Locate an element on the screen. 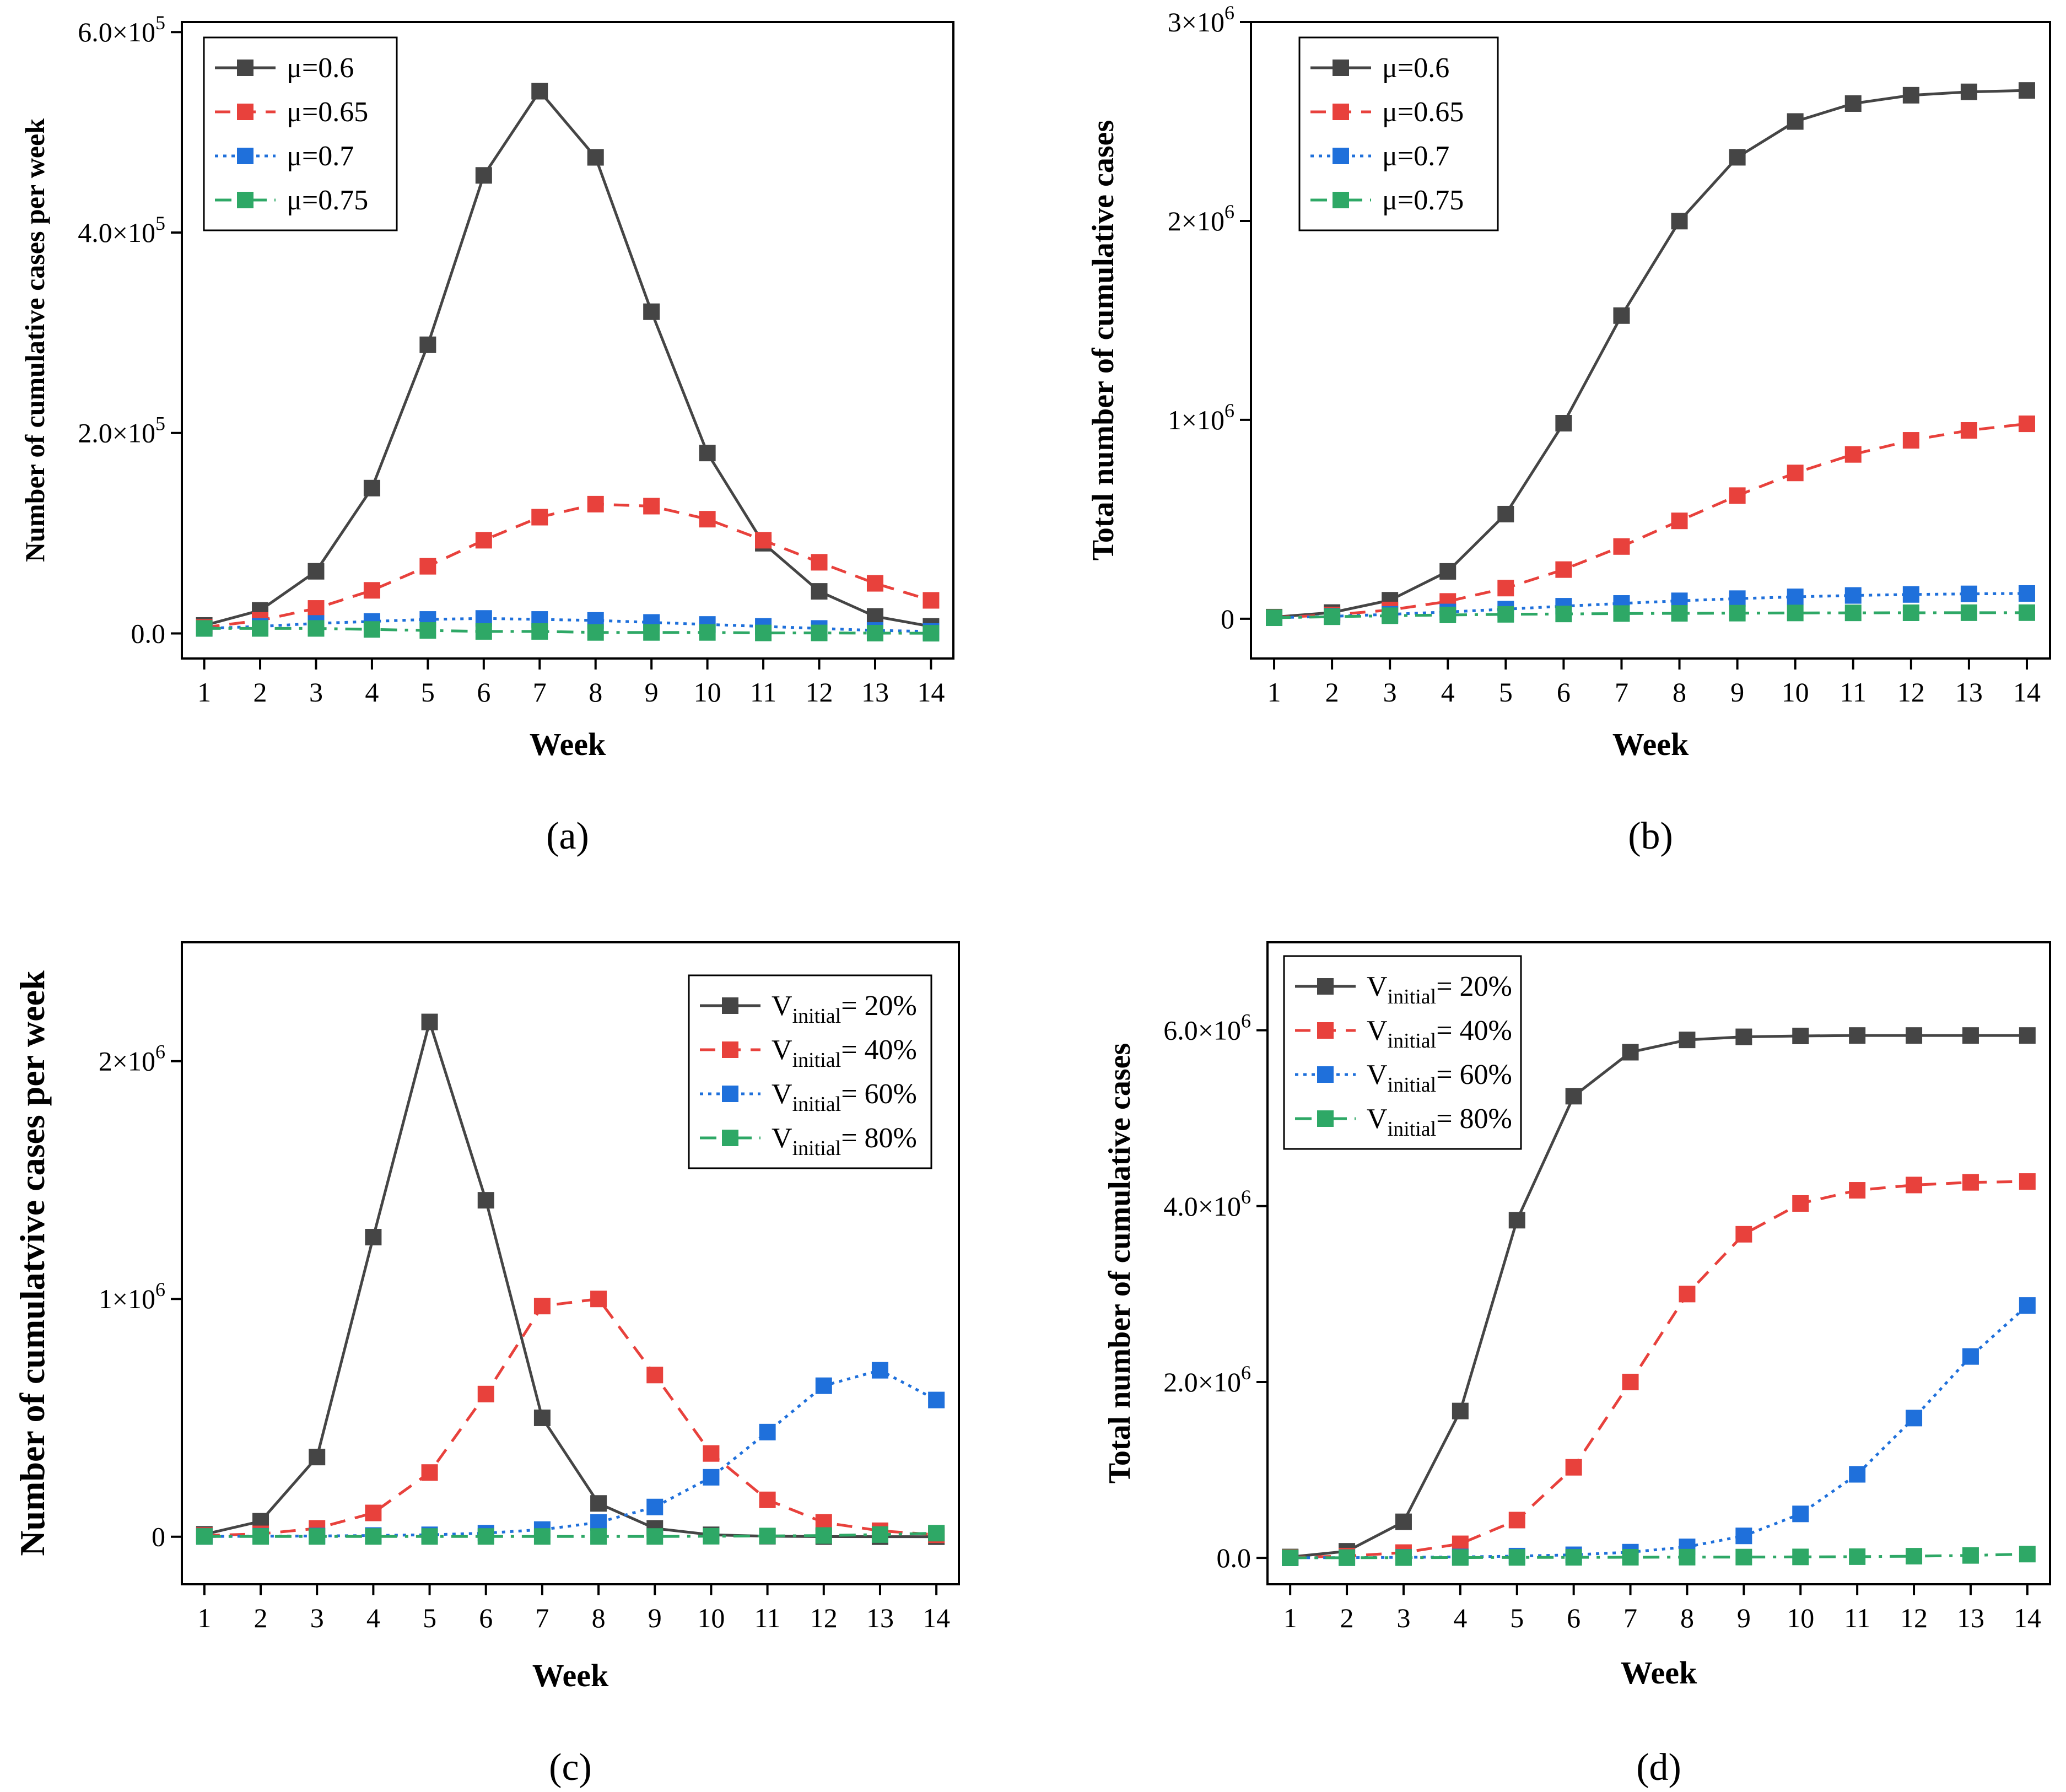 This screenshot has height=1792, width=2066. legend: μ=0.6 μ=0.65 μ=0.7 μ=0.75 is located at coordinates (1399, 133).